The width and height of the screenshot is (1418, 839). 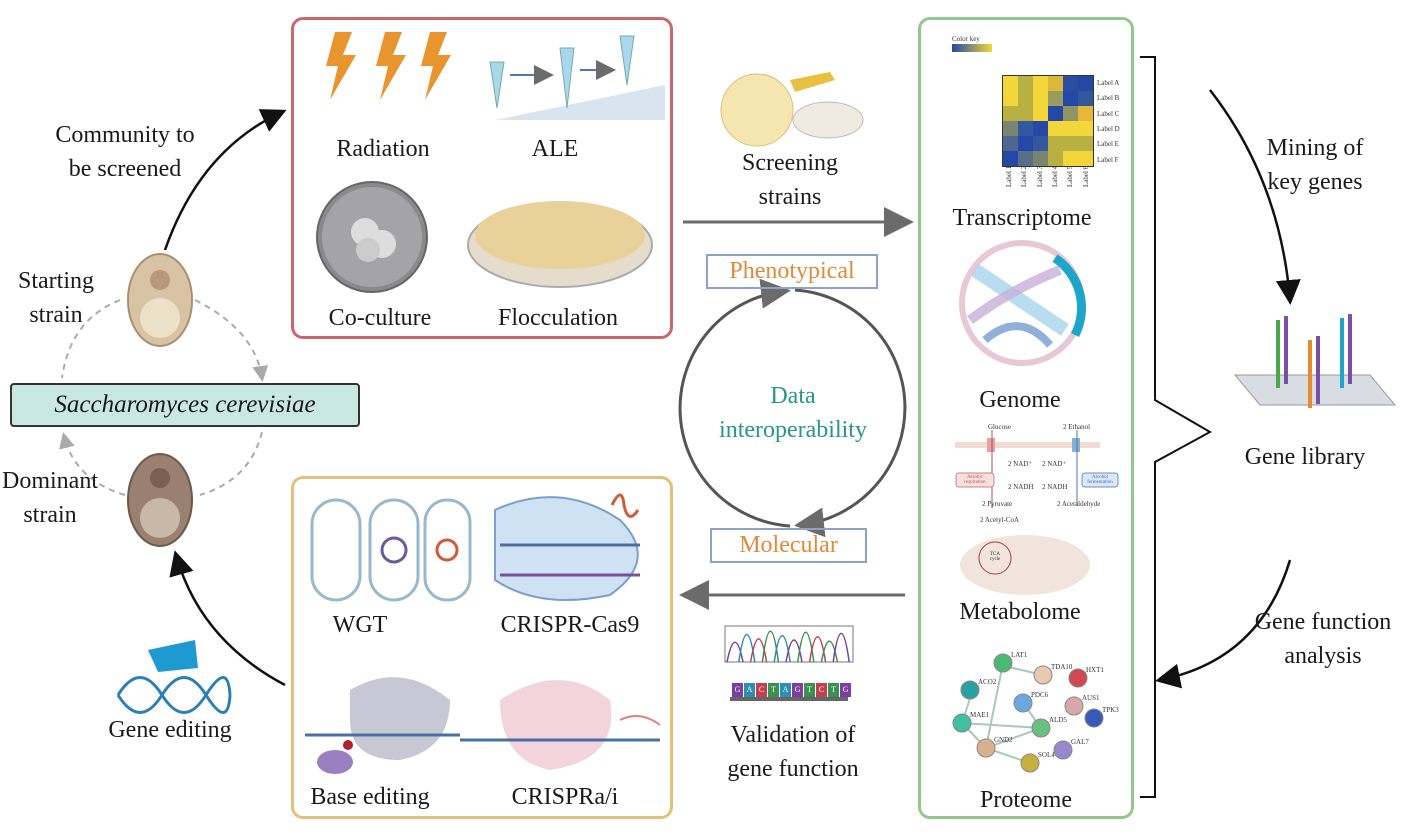 What do you see at coordinates (997, 504) in the screenshot?
I see `pyruvate-label: 2 Pyruvate` at bounding box center [997, 504].